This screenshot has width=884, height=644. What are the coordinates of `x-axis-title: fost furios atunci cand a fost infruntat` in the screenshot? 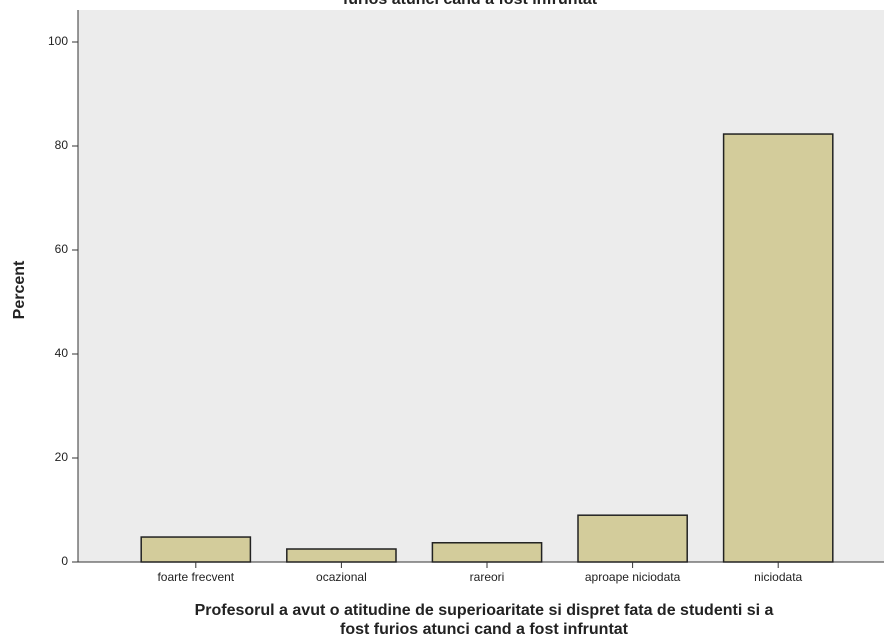 It's located at (484, 629).